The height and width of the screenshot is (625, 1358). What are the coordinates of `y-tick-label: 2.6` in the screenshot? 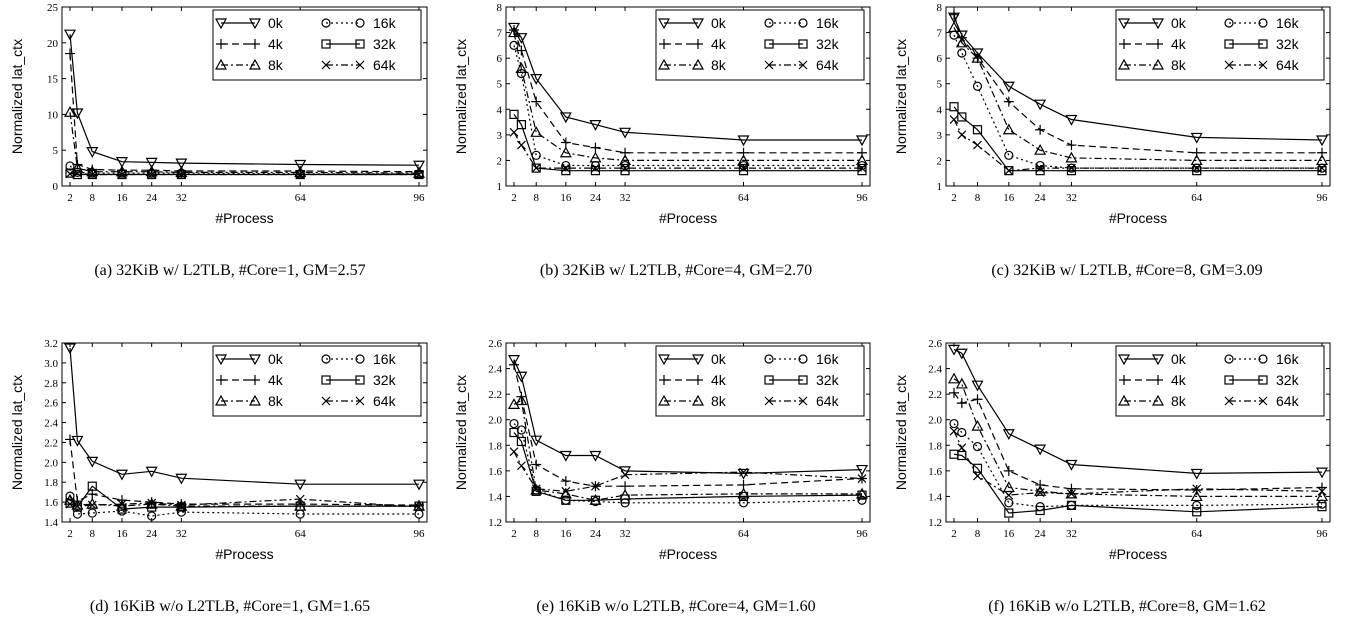 It's located at (51, 404).